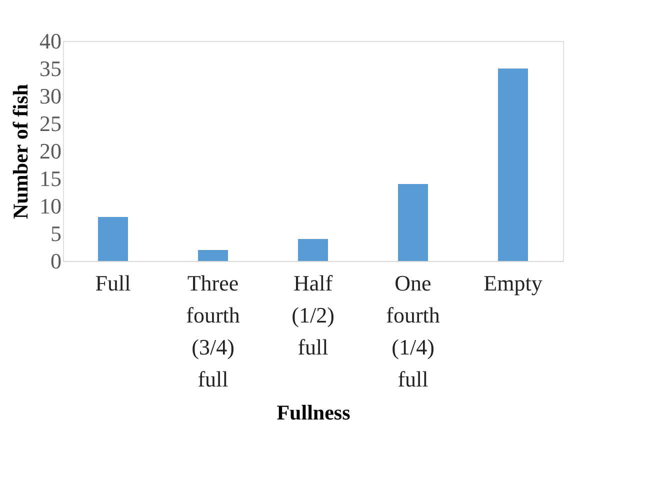 The image size is (660, 483). I want to click on x-tick-label: Three fourth (3/4) full, so click(213, 331).